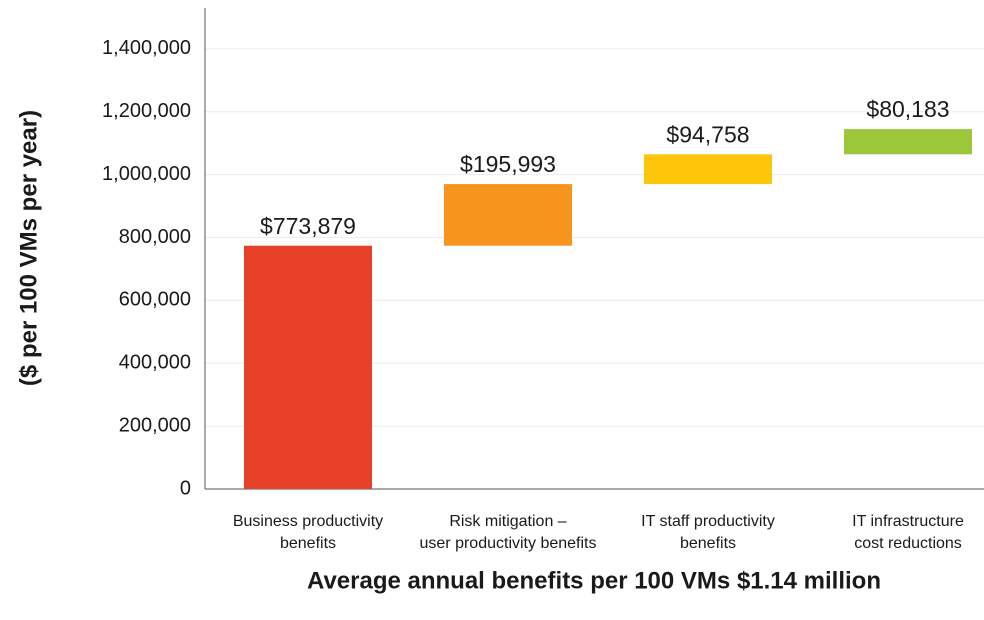 This screenshot has width=984, height=620. I want to click on value-label: $195,993, so click(508, 164).